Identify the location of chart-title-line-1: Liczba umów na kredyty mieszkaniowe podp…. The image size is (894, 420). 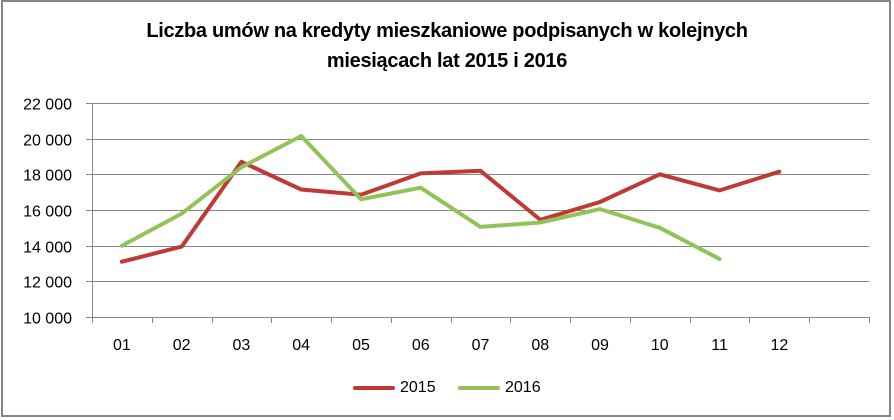
(447, 31).